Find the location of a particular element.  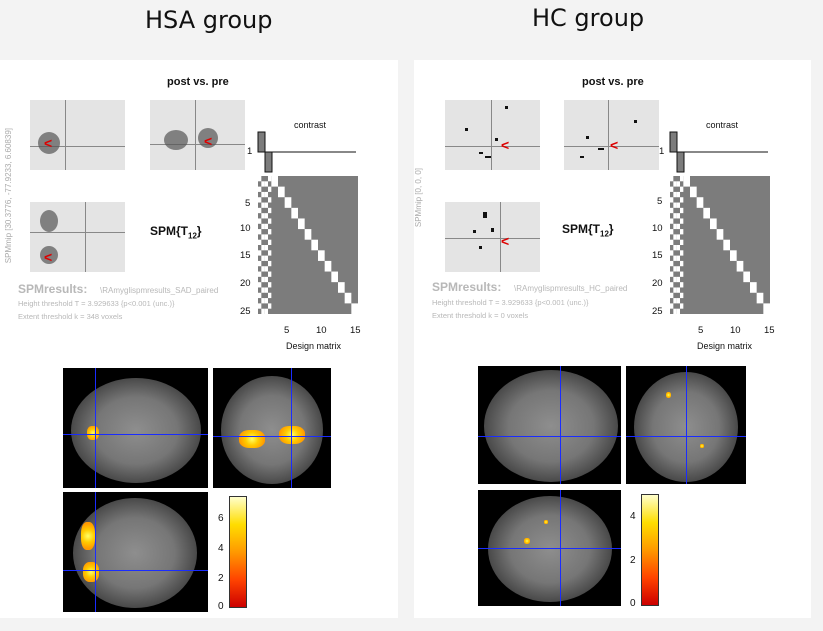

extent-threshold: Extent threshold k = 0 voxels is located at coordinates (480, 315).